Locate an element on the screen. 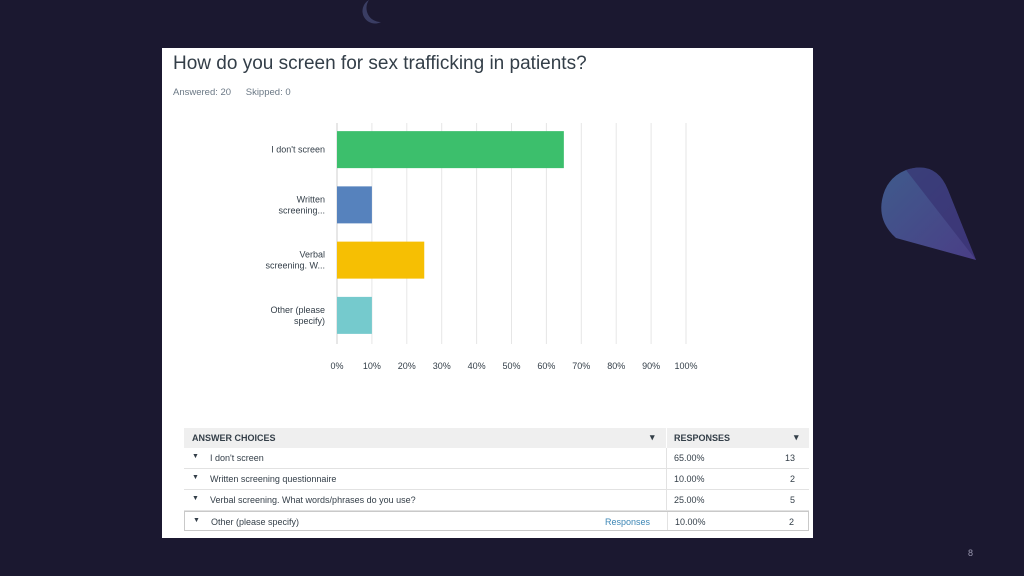 The height and width of the screenshot is (576, 1024). response-summary: Answered: 20 Skipped: 0 is located at coordinates (238, 92).